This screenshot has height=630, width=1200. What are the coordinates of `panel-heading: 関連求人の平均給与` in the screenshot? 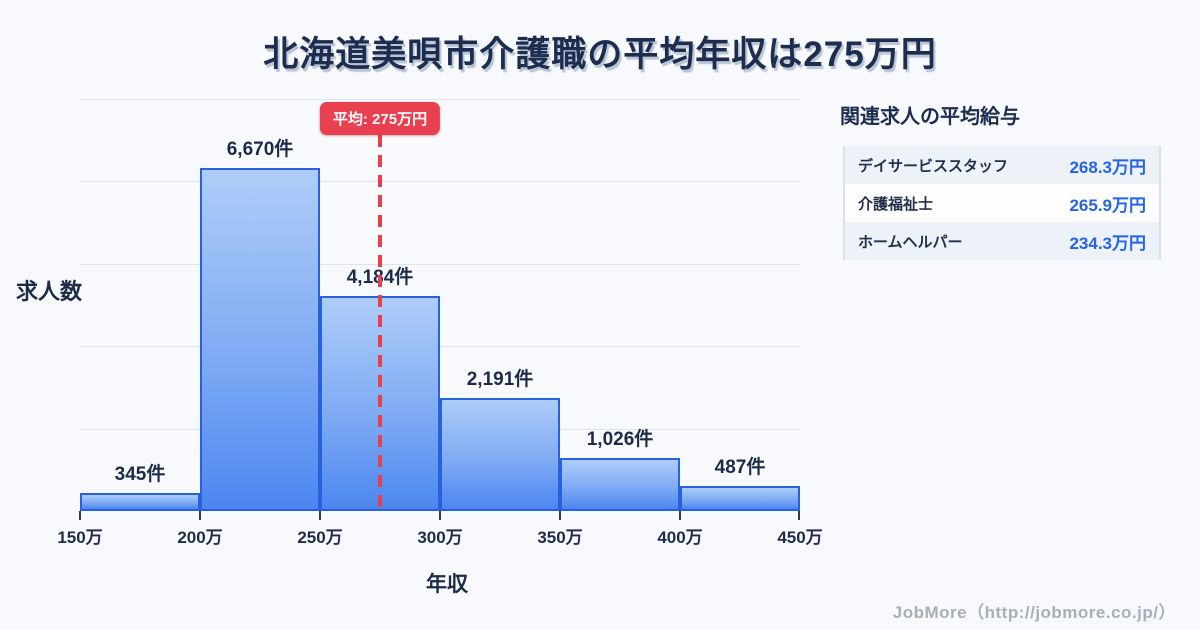 It's located at (930, 117).